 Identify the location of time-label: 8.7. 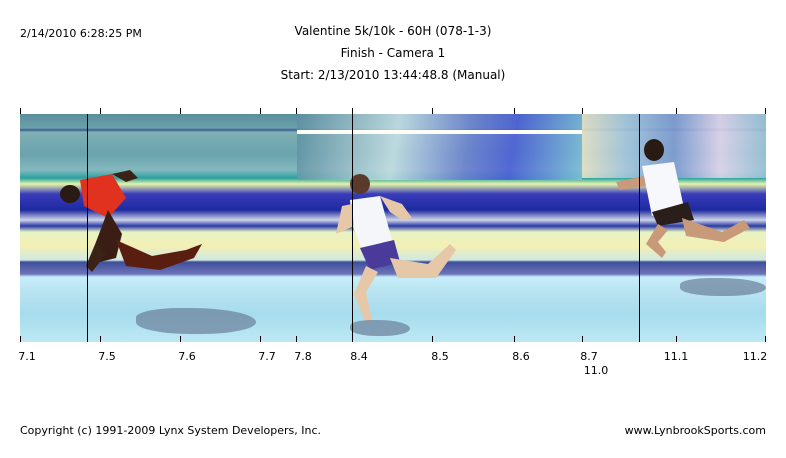
(589, 356).